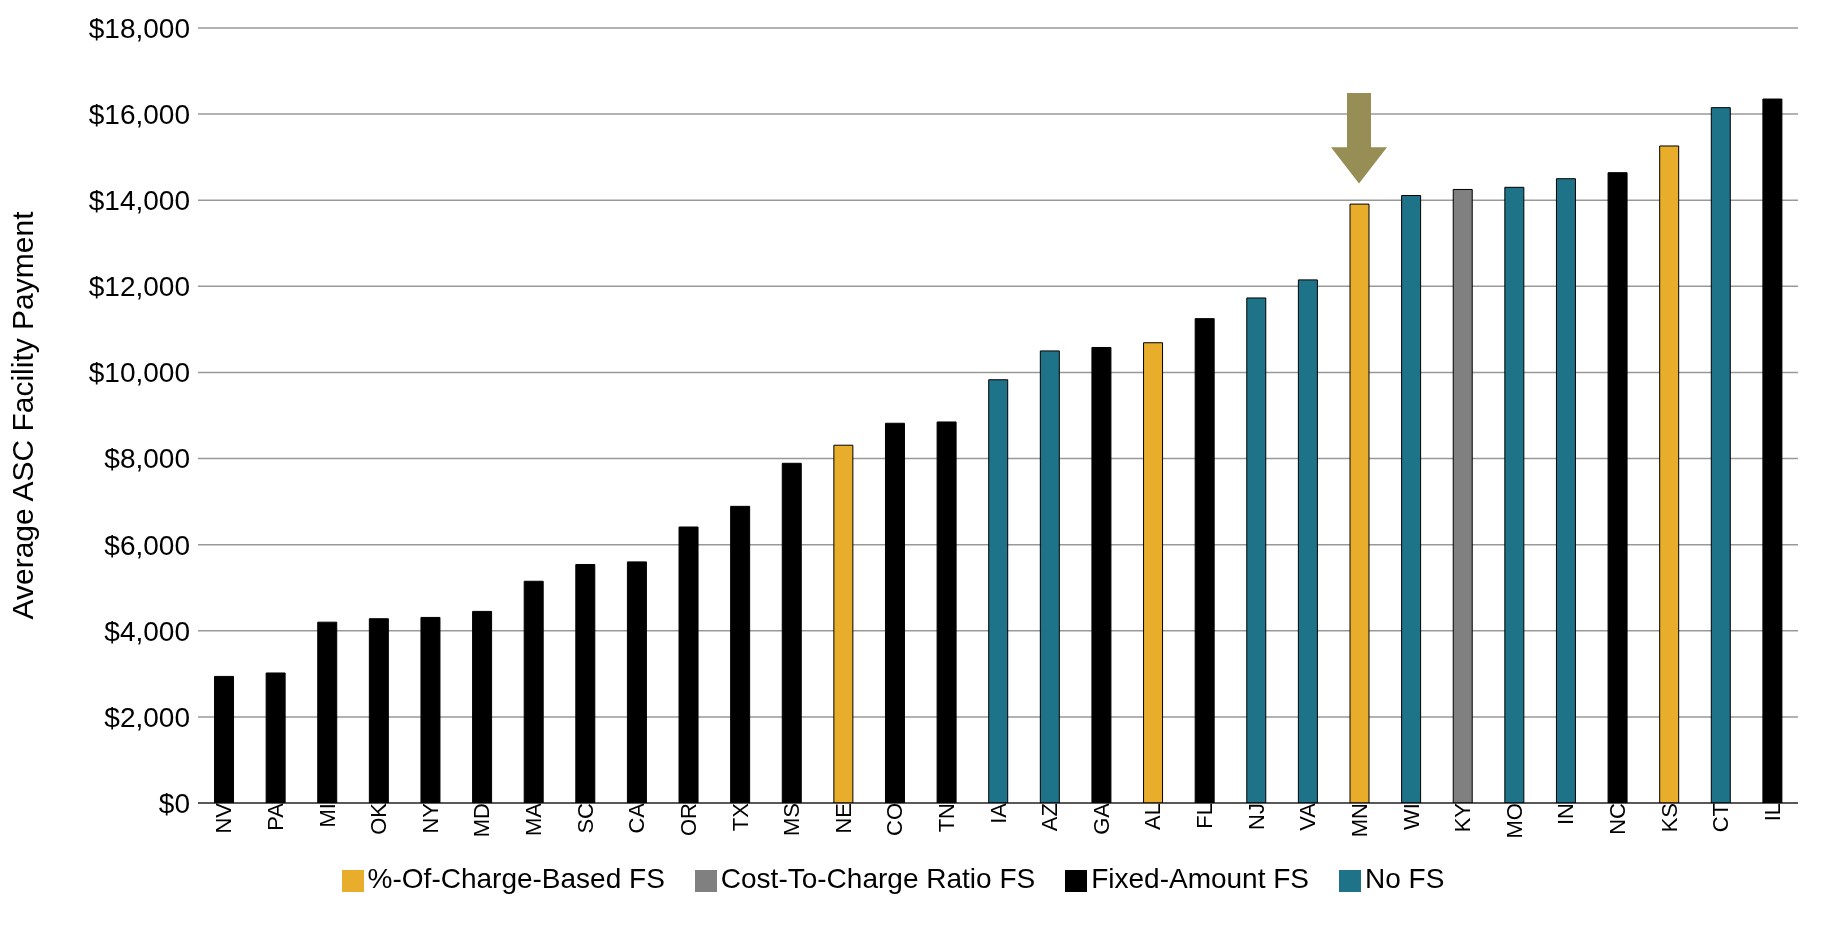 This screenshot has height=939, width=1826. What do you see at coordinates (147, 459) in the screenshot?
I see `y-tick-label: $8,000` at bounding box center [147, 459].